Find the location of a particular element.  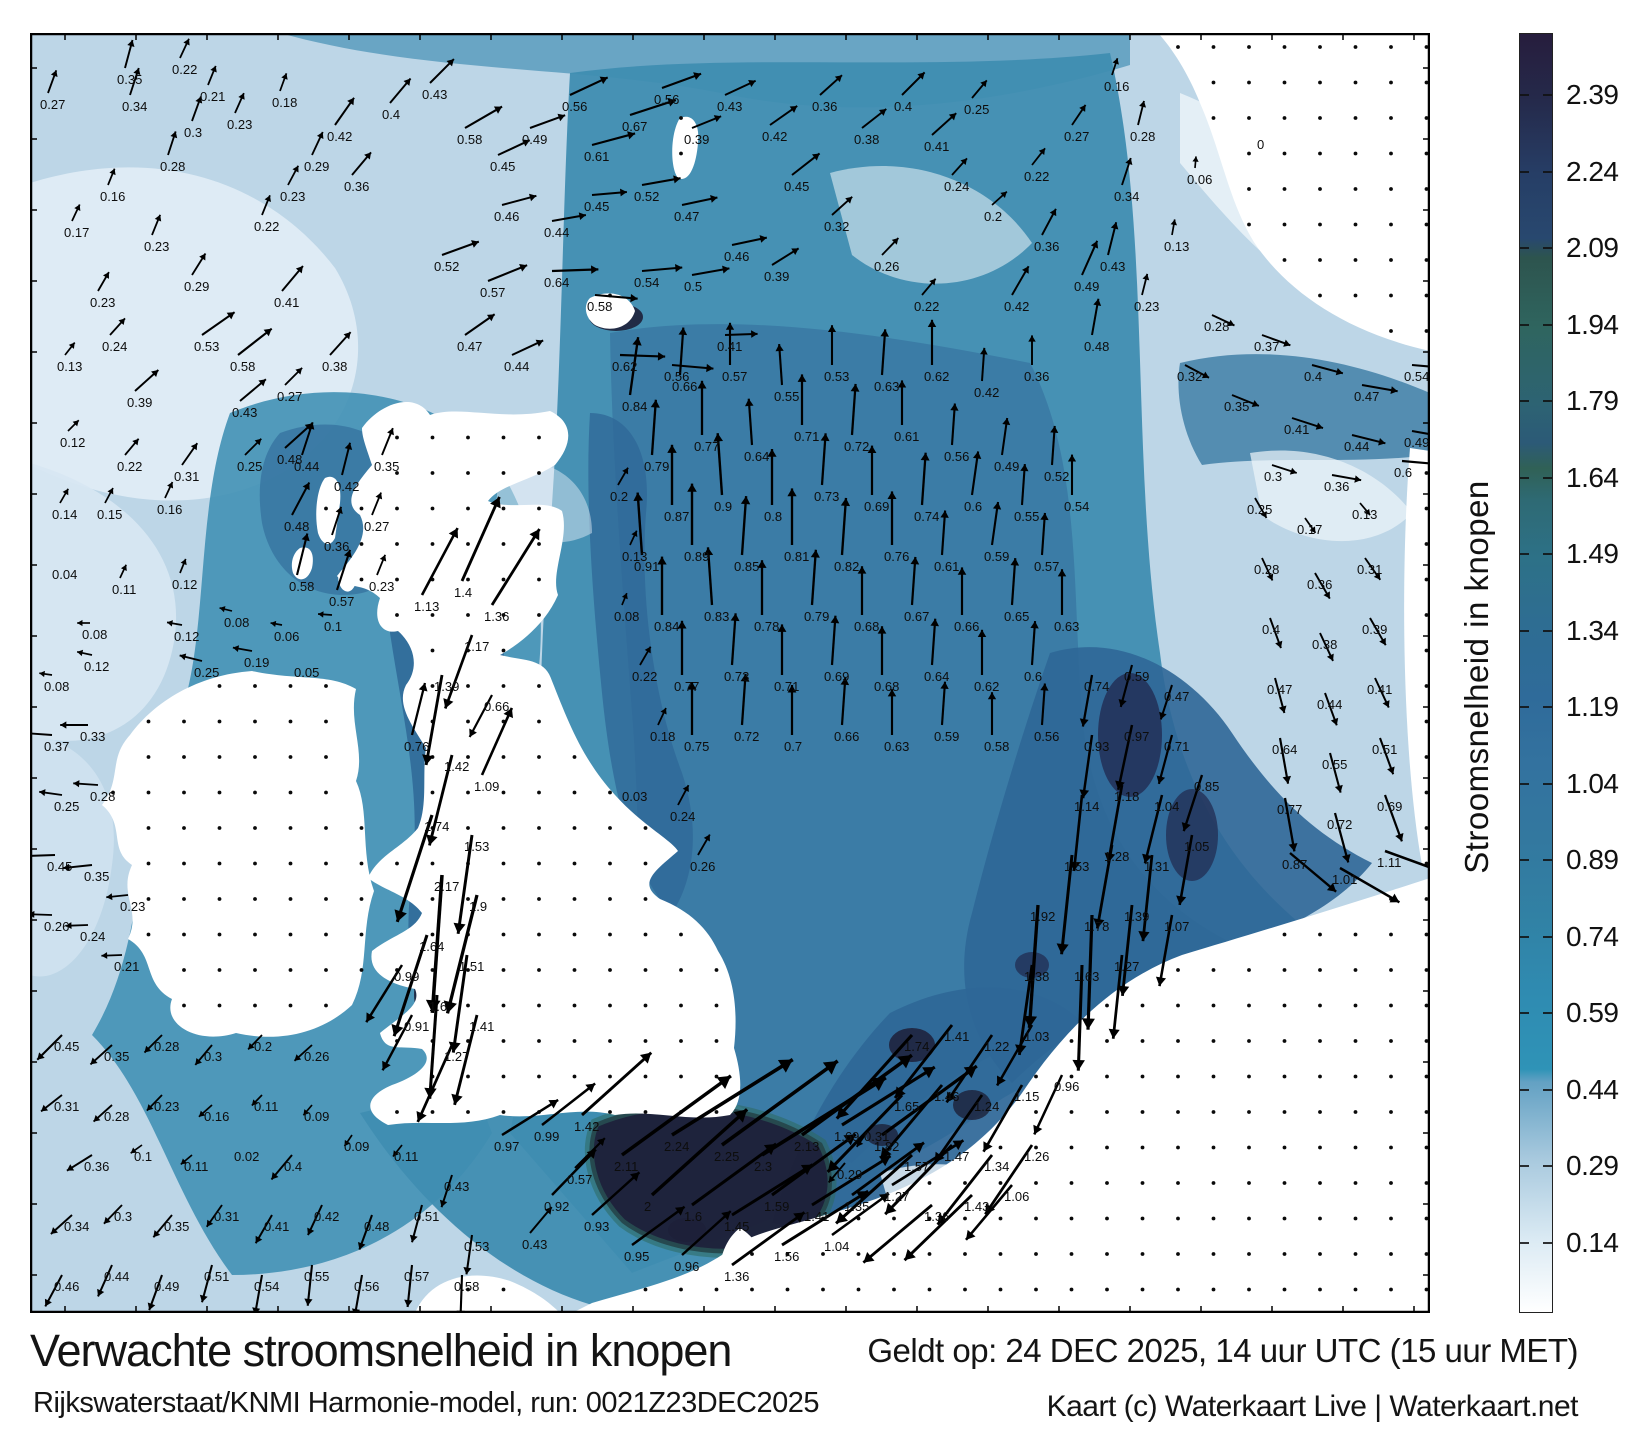

current-speed-value: 0.42 is located at coordinates (346, 486).